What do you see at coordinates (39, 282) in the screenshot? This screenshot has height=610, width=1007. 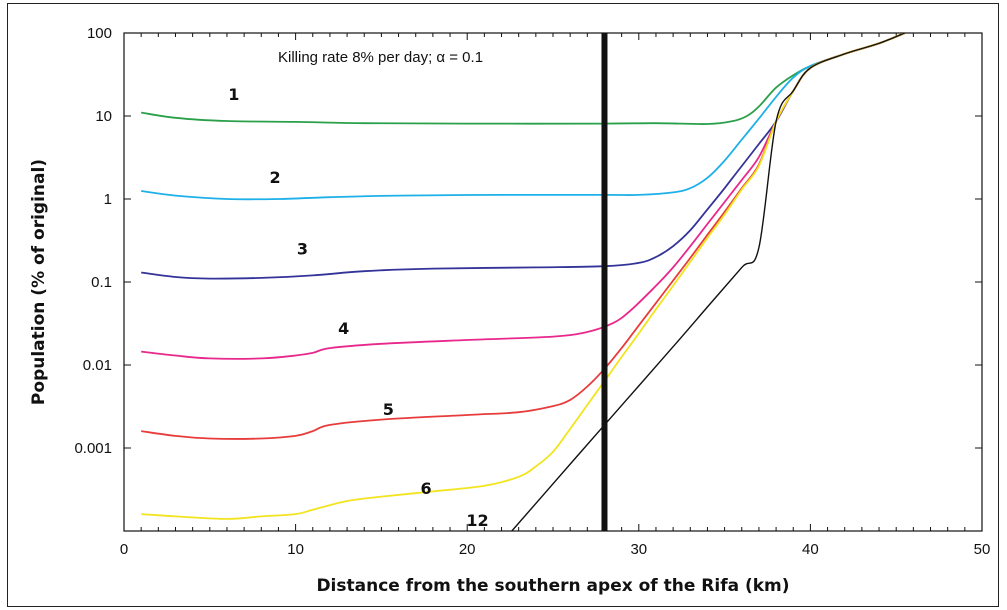 I see `y-axis-title: Population (% of original)` at bounding box center [39, 282].